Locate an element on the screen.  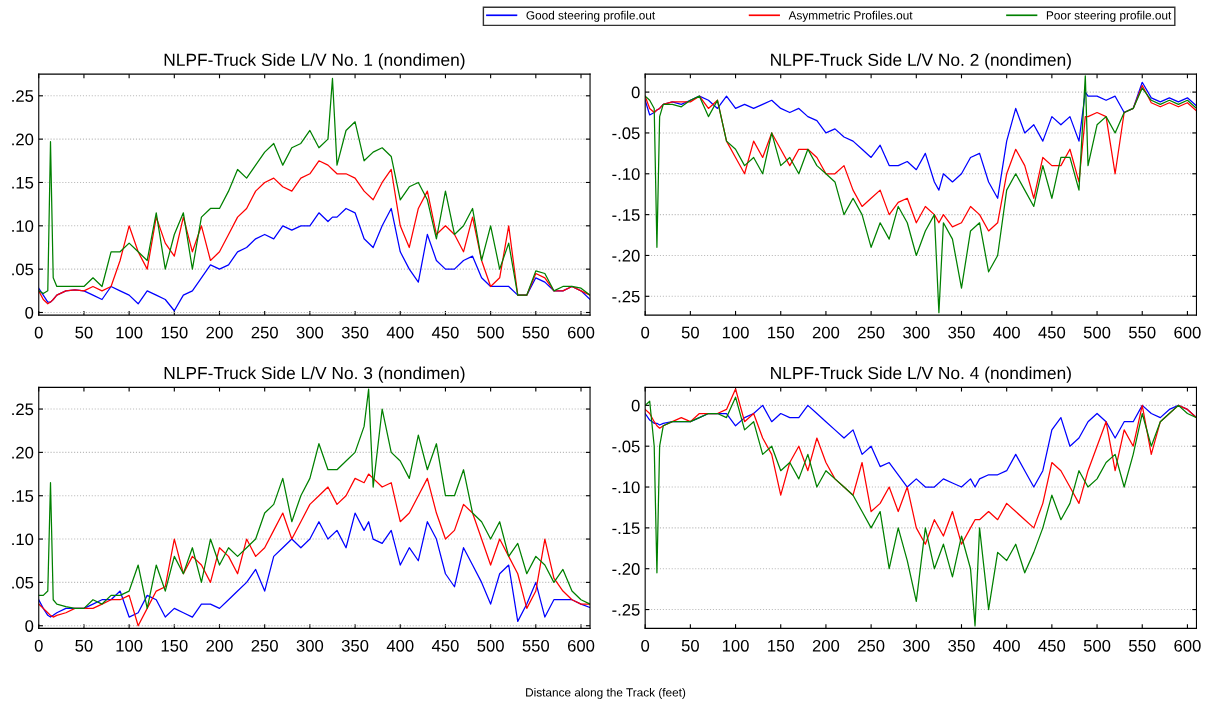
legend-label: Good steering profile.out is located at coordinates (591, 16).